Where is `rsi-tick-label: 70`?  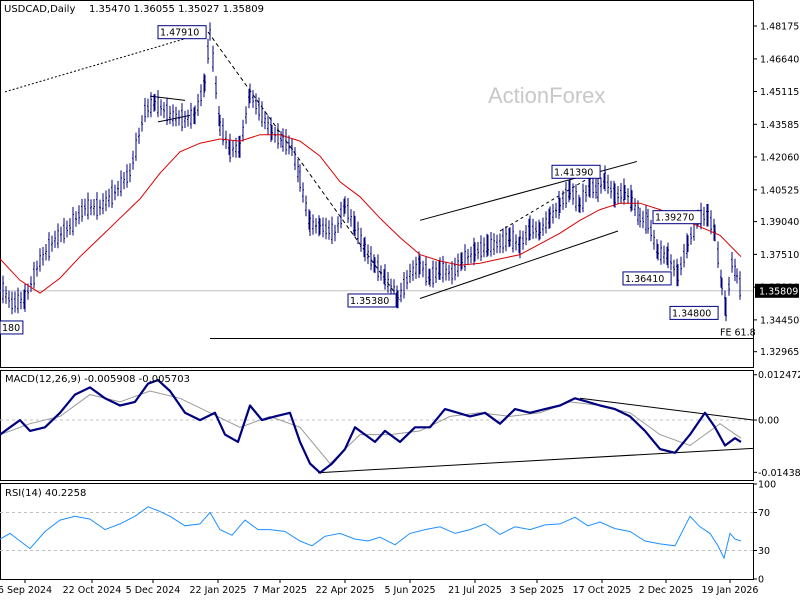
rsi-tick-label: 70 is located at coordinates (764, 513).